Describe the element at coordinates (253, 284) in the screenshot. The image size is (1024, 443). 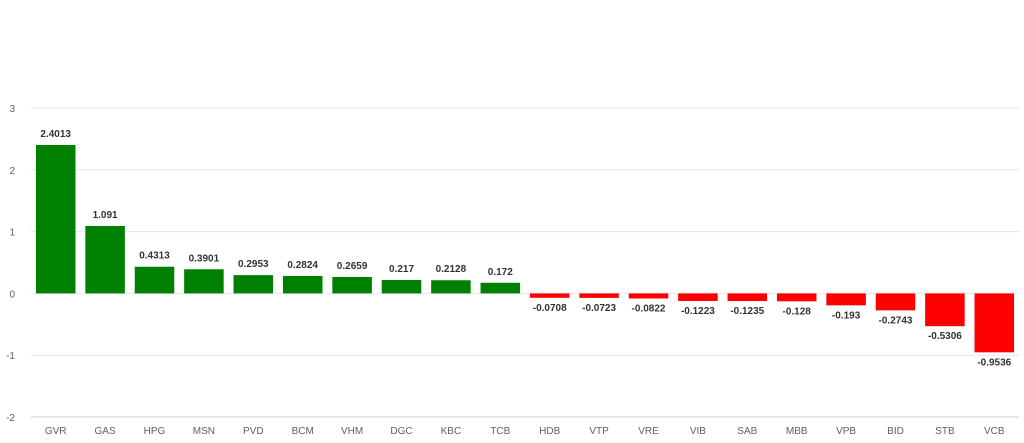
I see `bar-pvd` at that location.